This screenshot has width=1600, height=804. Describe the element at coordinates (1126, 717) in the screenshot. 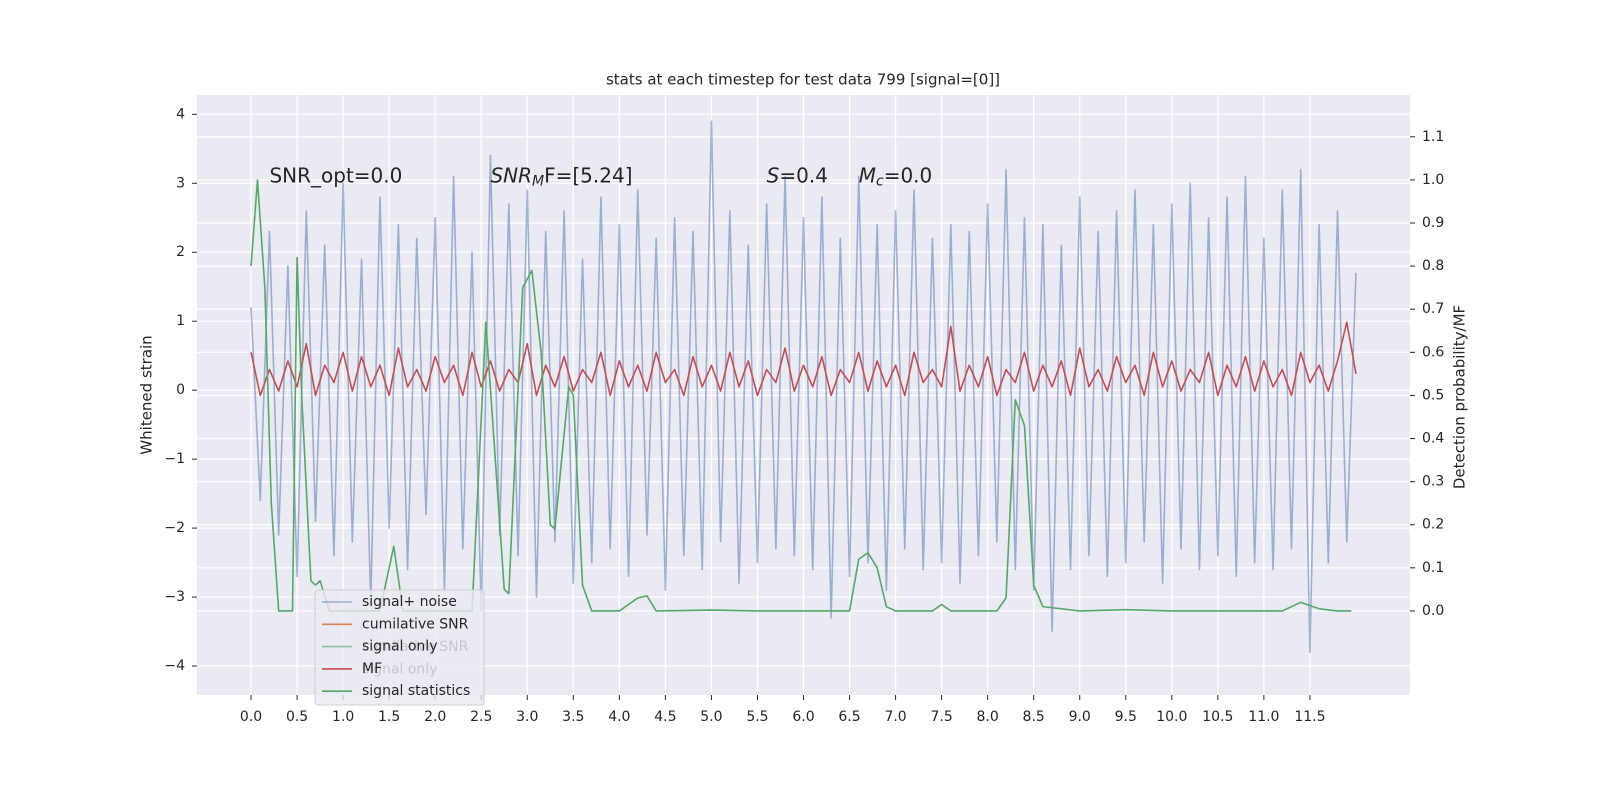

I see `x-tick-label: 9.5` at that location.